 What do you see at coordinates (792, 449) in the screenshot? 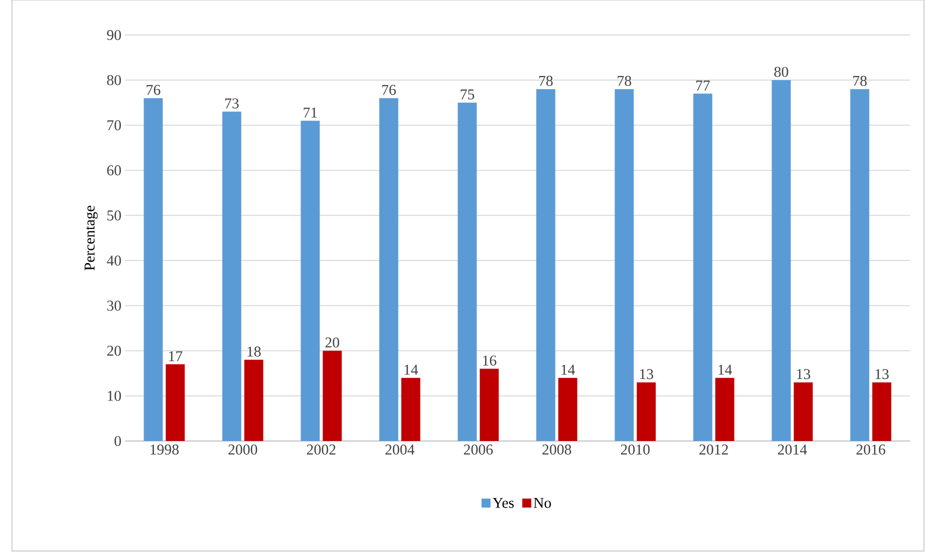
I see `x-tick-label: 2014` at bounding box center [792, 449].